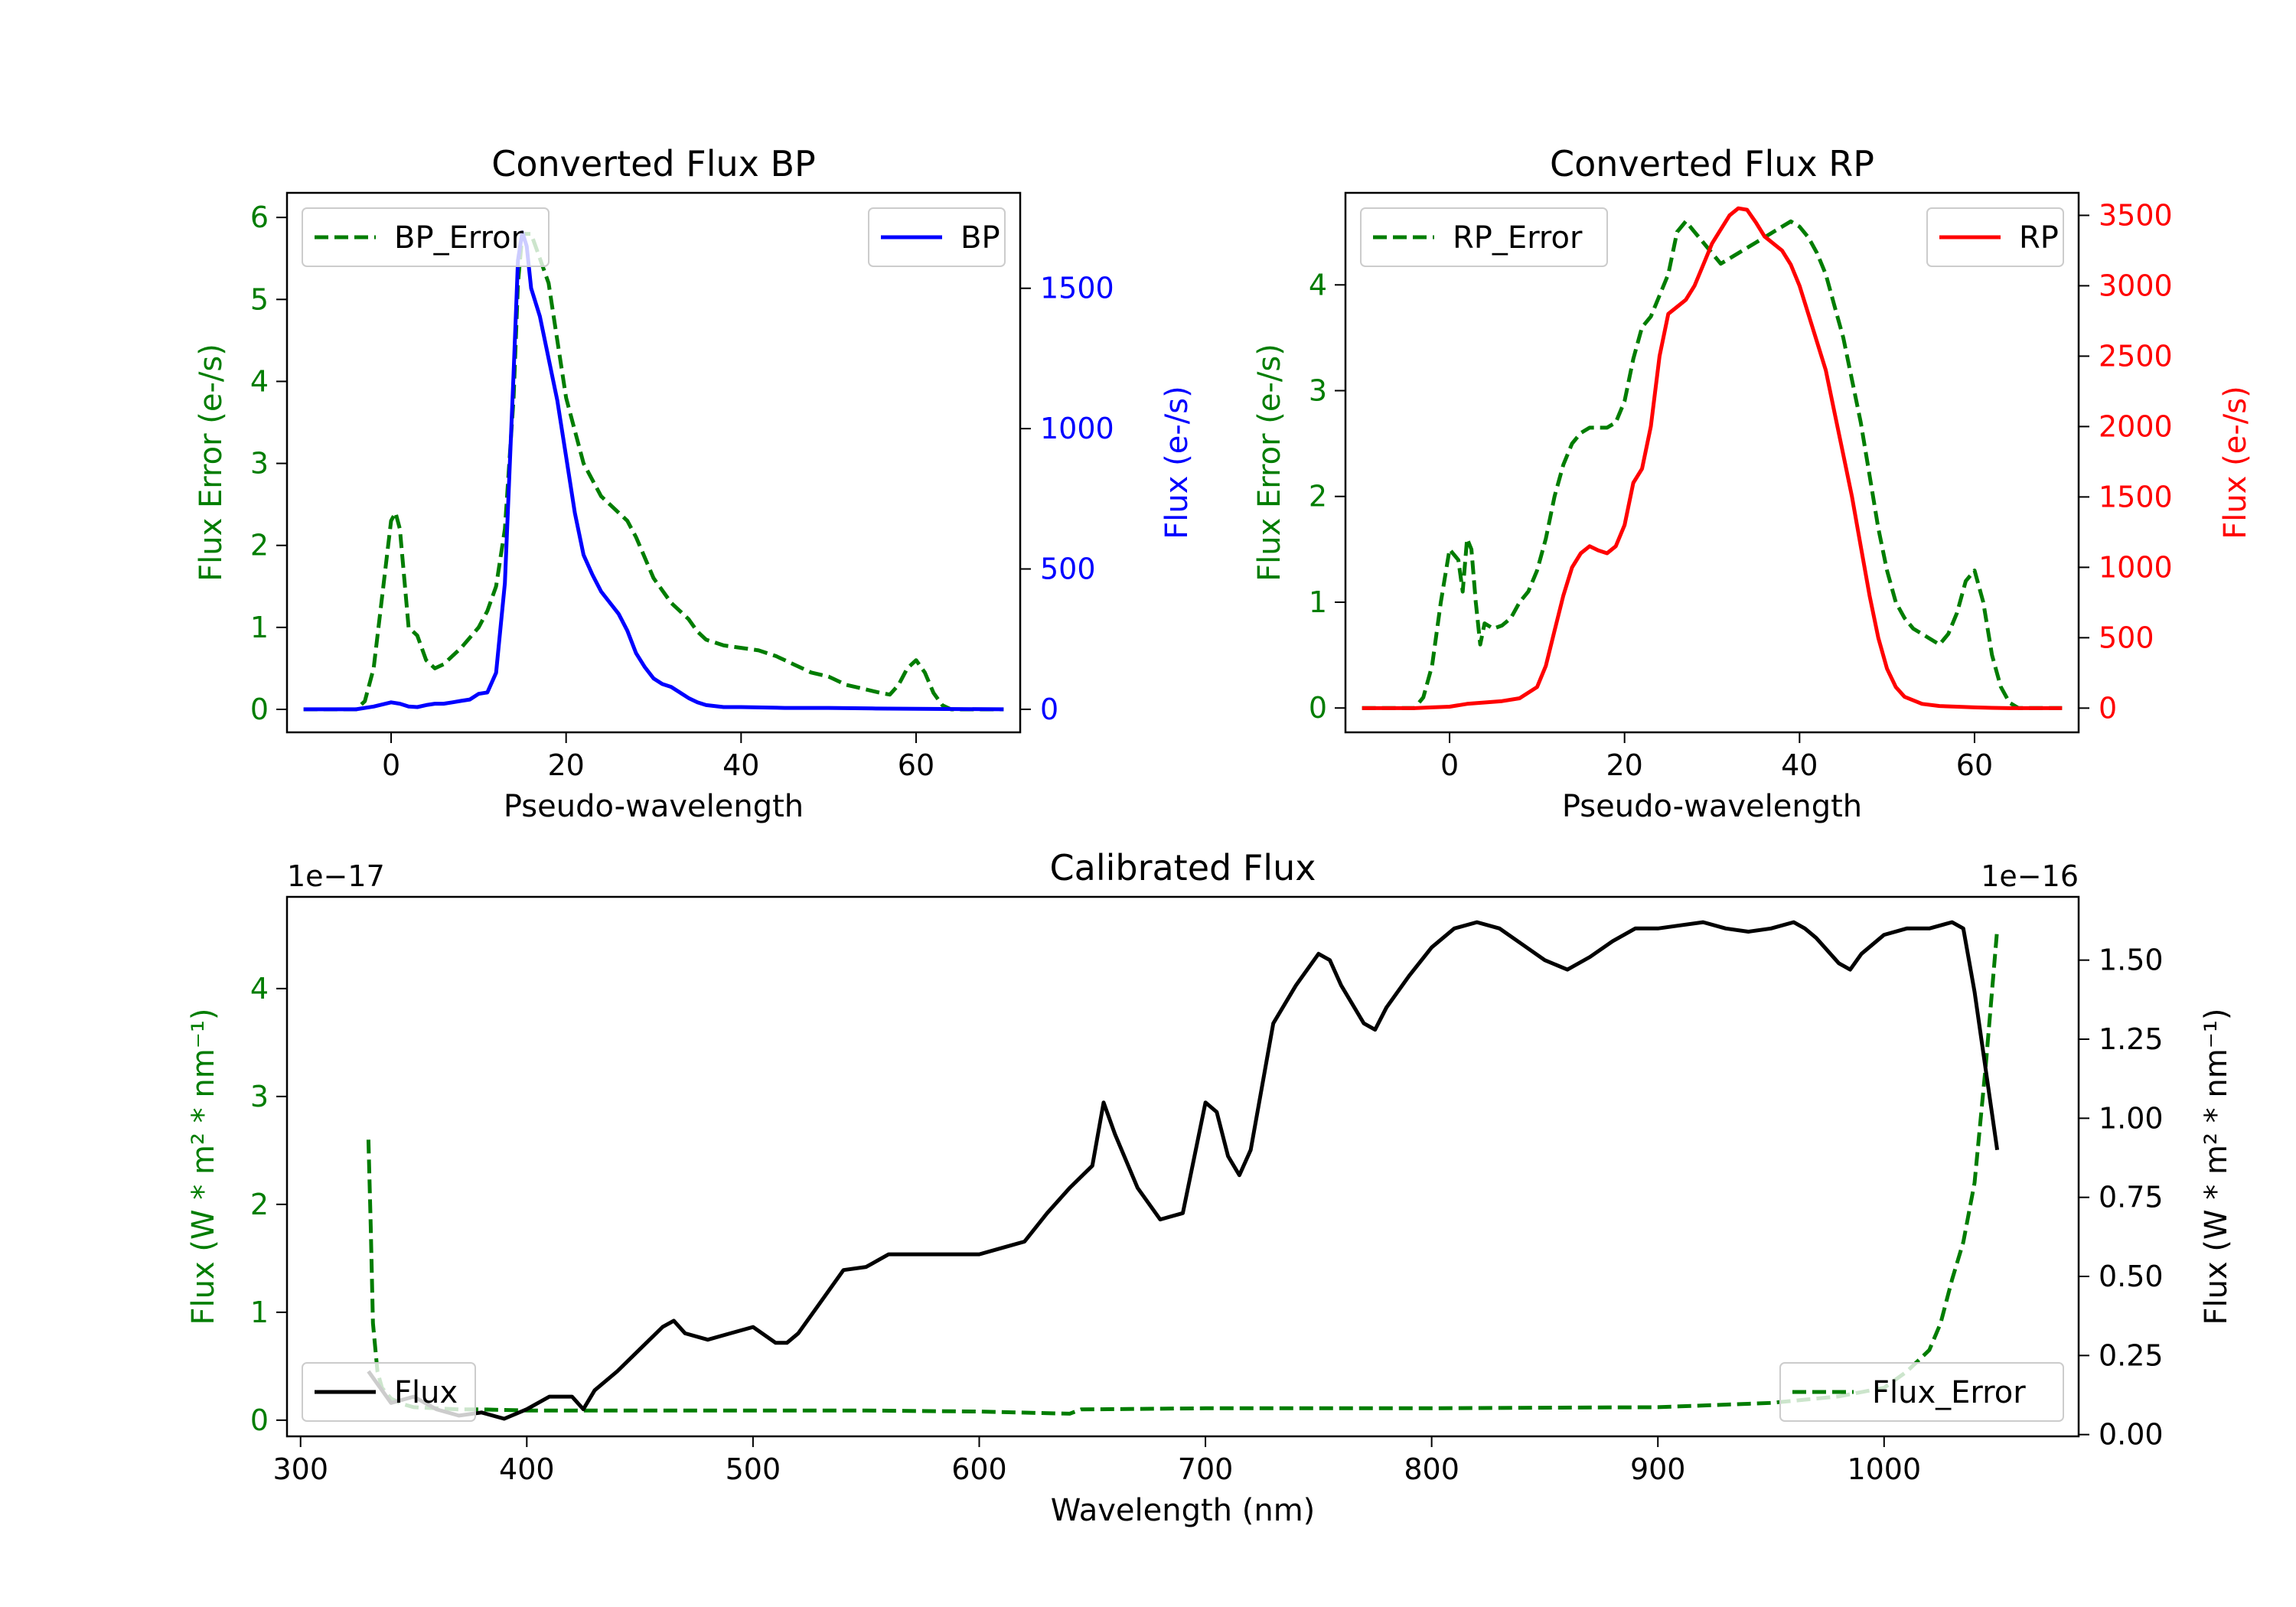  Describe the element at coordinates (527, 1469) in the screenshot. I see `x-tick-label: 400` at that location.